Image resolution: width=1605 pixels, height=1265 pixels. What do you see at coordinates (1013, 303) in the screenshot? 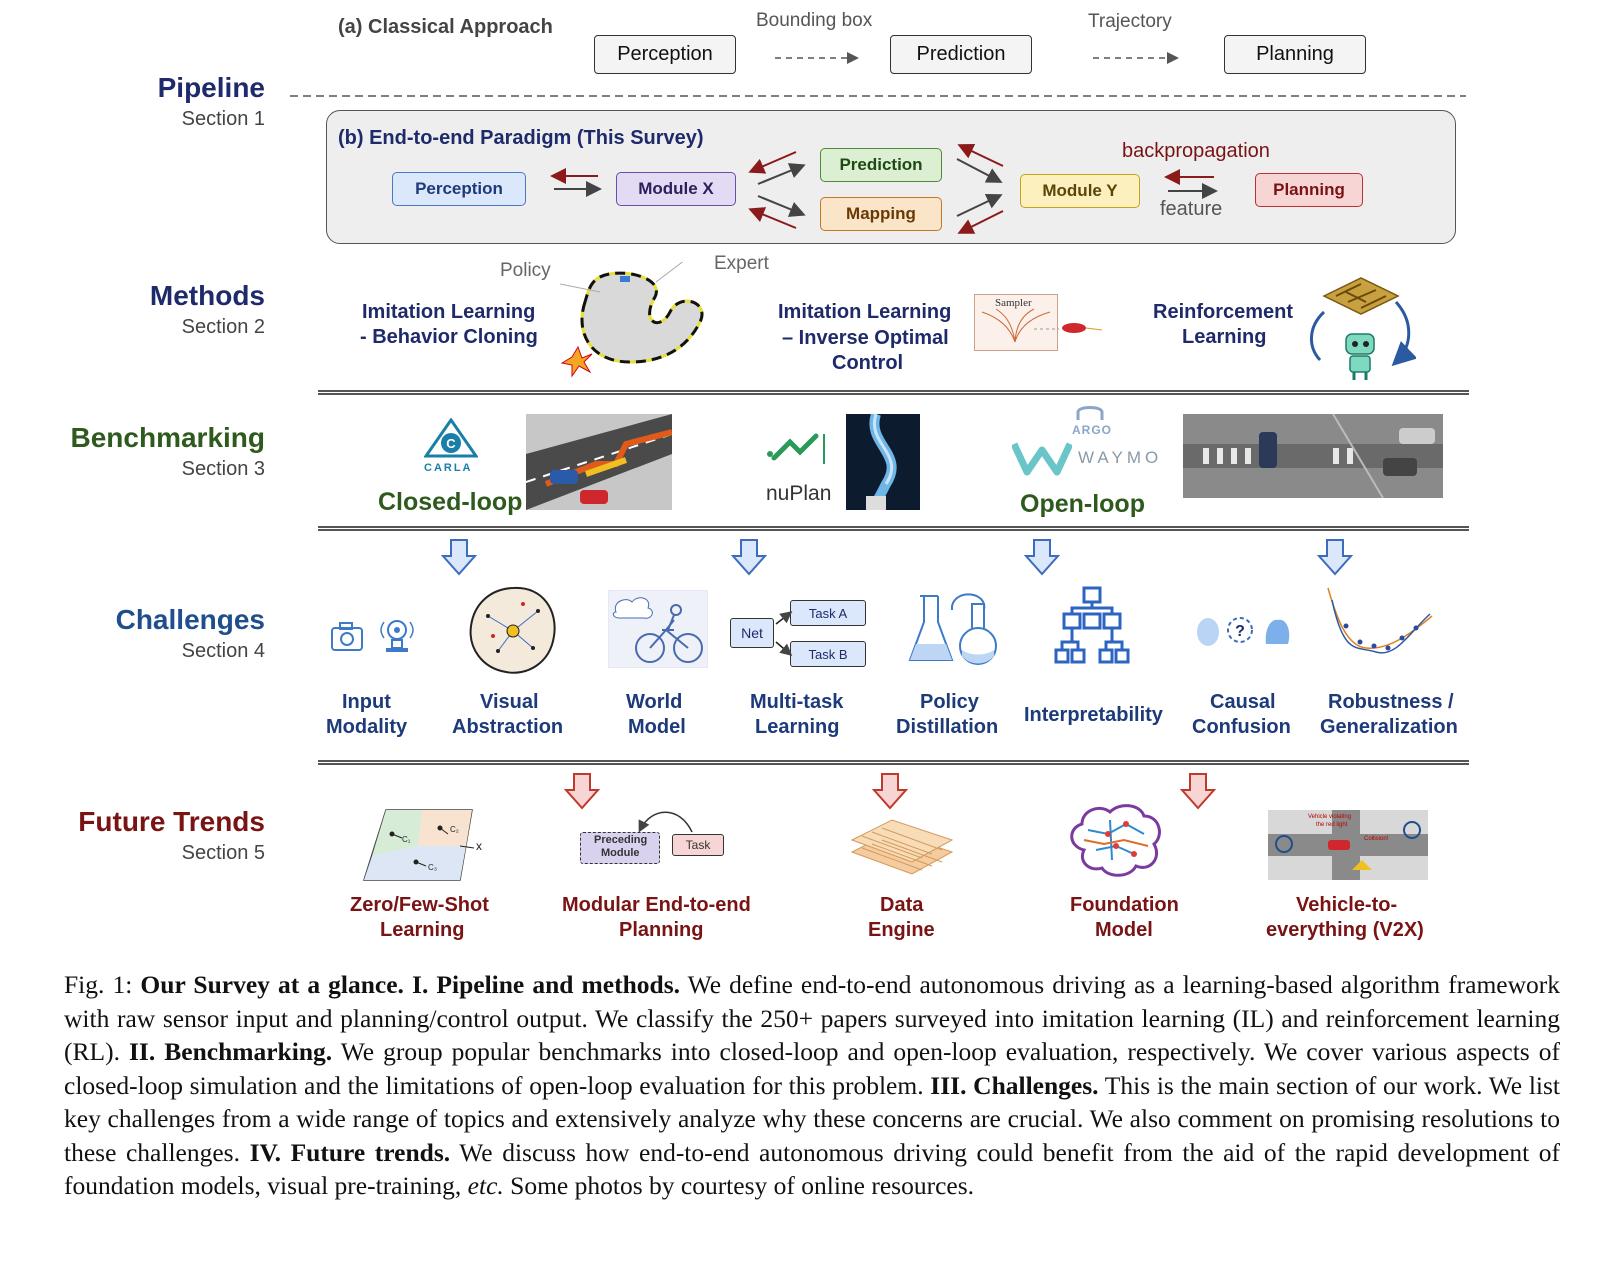
I see `sampler-label: Sampler` at bounding box center [1013, 303].